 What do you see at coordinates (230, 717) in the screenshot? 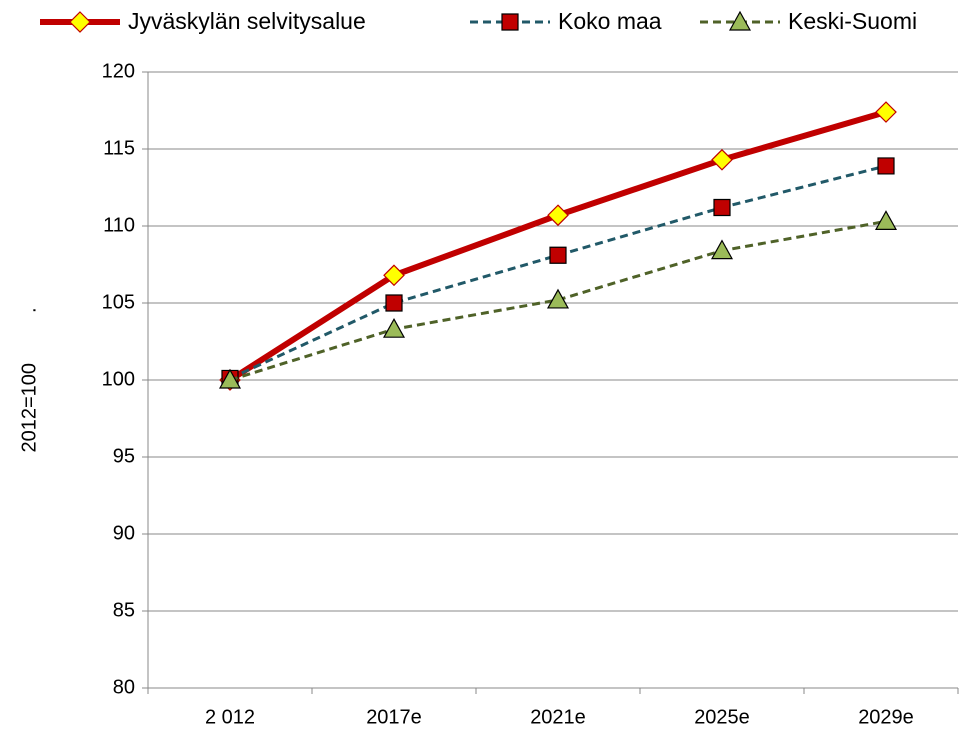
I see `x-tick-label: 2 012` at bounding box center [230, 717].